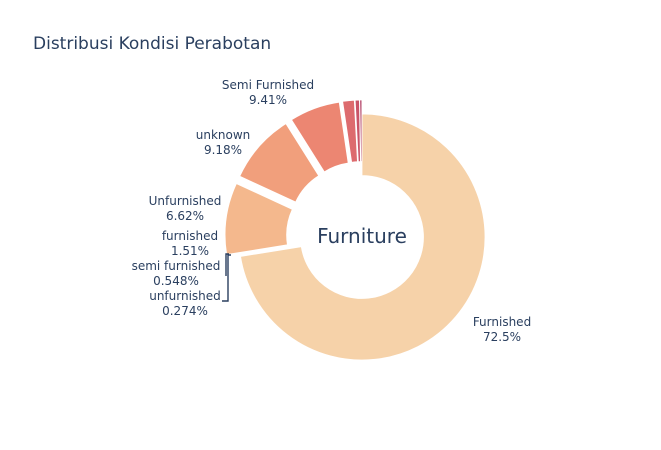  Describe the element at coordinates (279, 163) in the screenshot. I see `slice-unknown` at that location.